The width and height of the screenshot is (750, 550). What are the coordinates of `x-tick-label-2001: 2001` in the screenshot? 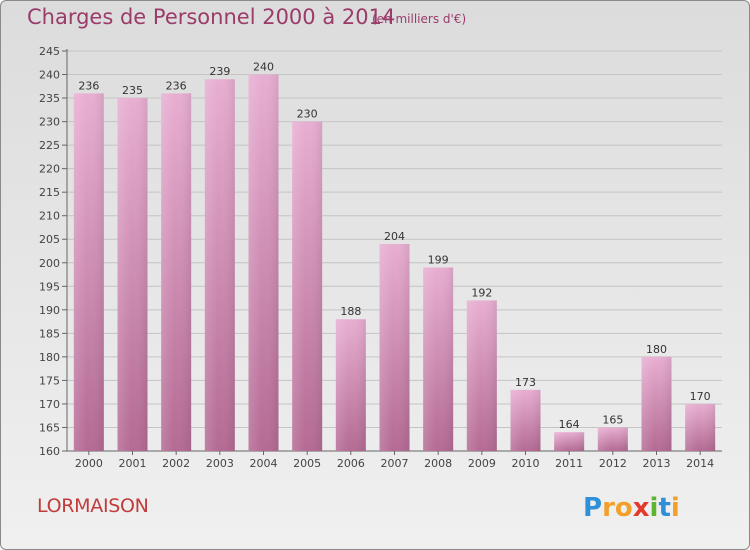 It's located at (133, 463).